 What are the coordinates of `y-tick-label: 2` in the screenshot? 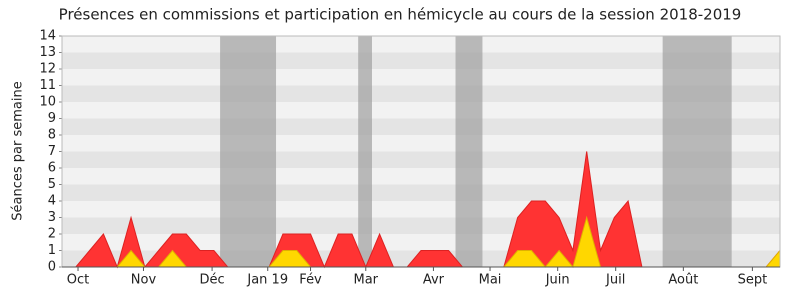 It's located at (52, 234).